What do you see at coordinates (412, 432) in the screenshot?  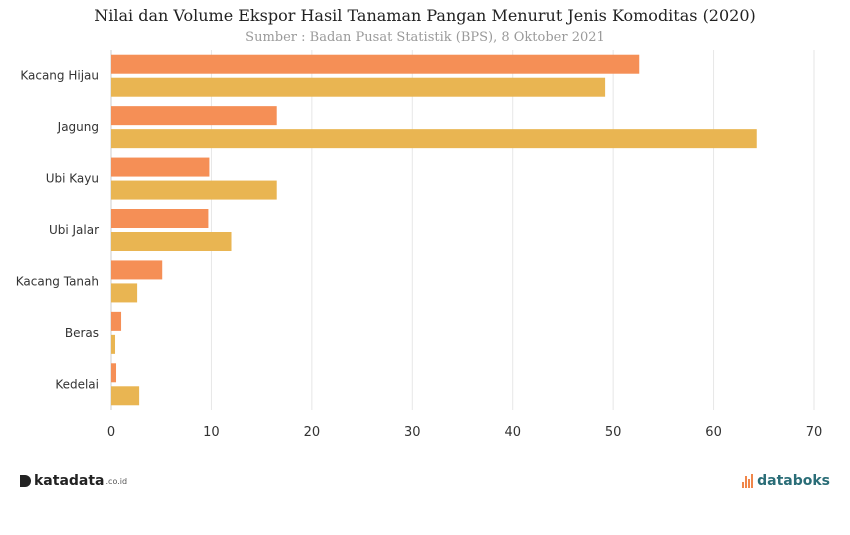 I see `x-tick-label: 30` at bounding box center [412, 432].